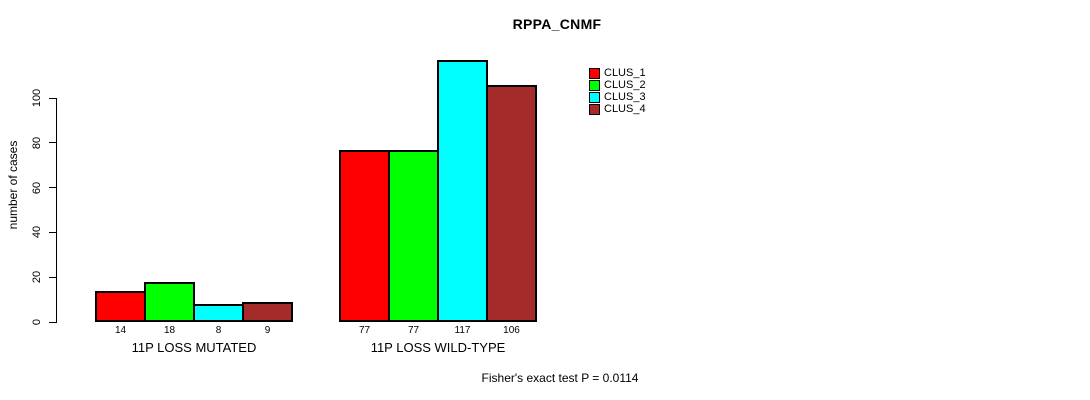  I want to click on bar-value-label: 9, so click(267, 330).